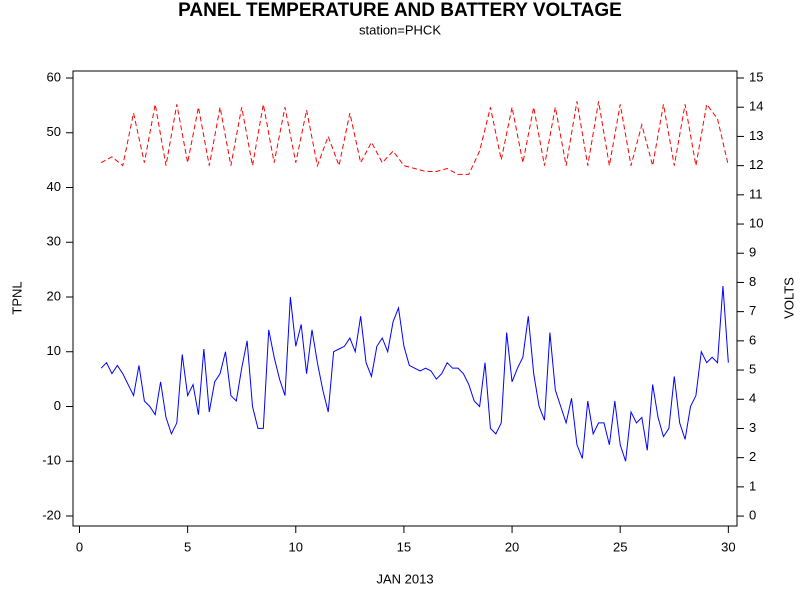 This screenshot has height=600, width=800. I want to click on y2-tick-label: 12, so click(756, 164).